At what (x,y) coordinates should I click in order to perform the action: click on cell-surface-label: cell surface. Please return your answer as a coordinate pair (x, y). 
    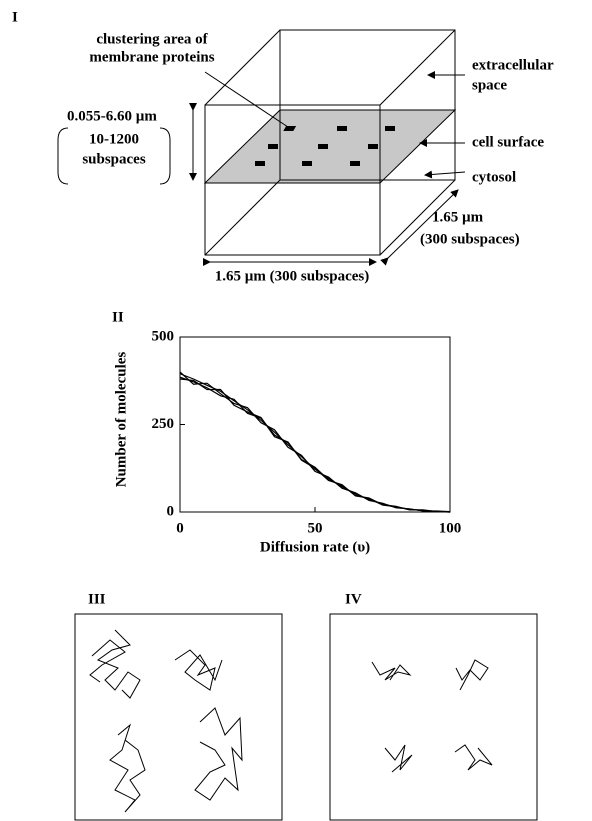
    Looking at the image, I should click on (508, 142).